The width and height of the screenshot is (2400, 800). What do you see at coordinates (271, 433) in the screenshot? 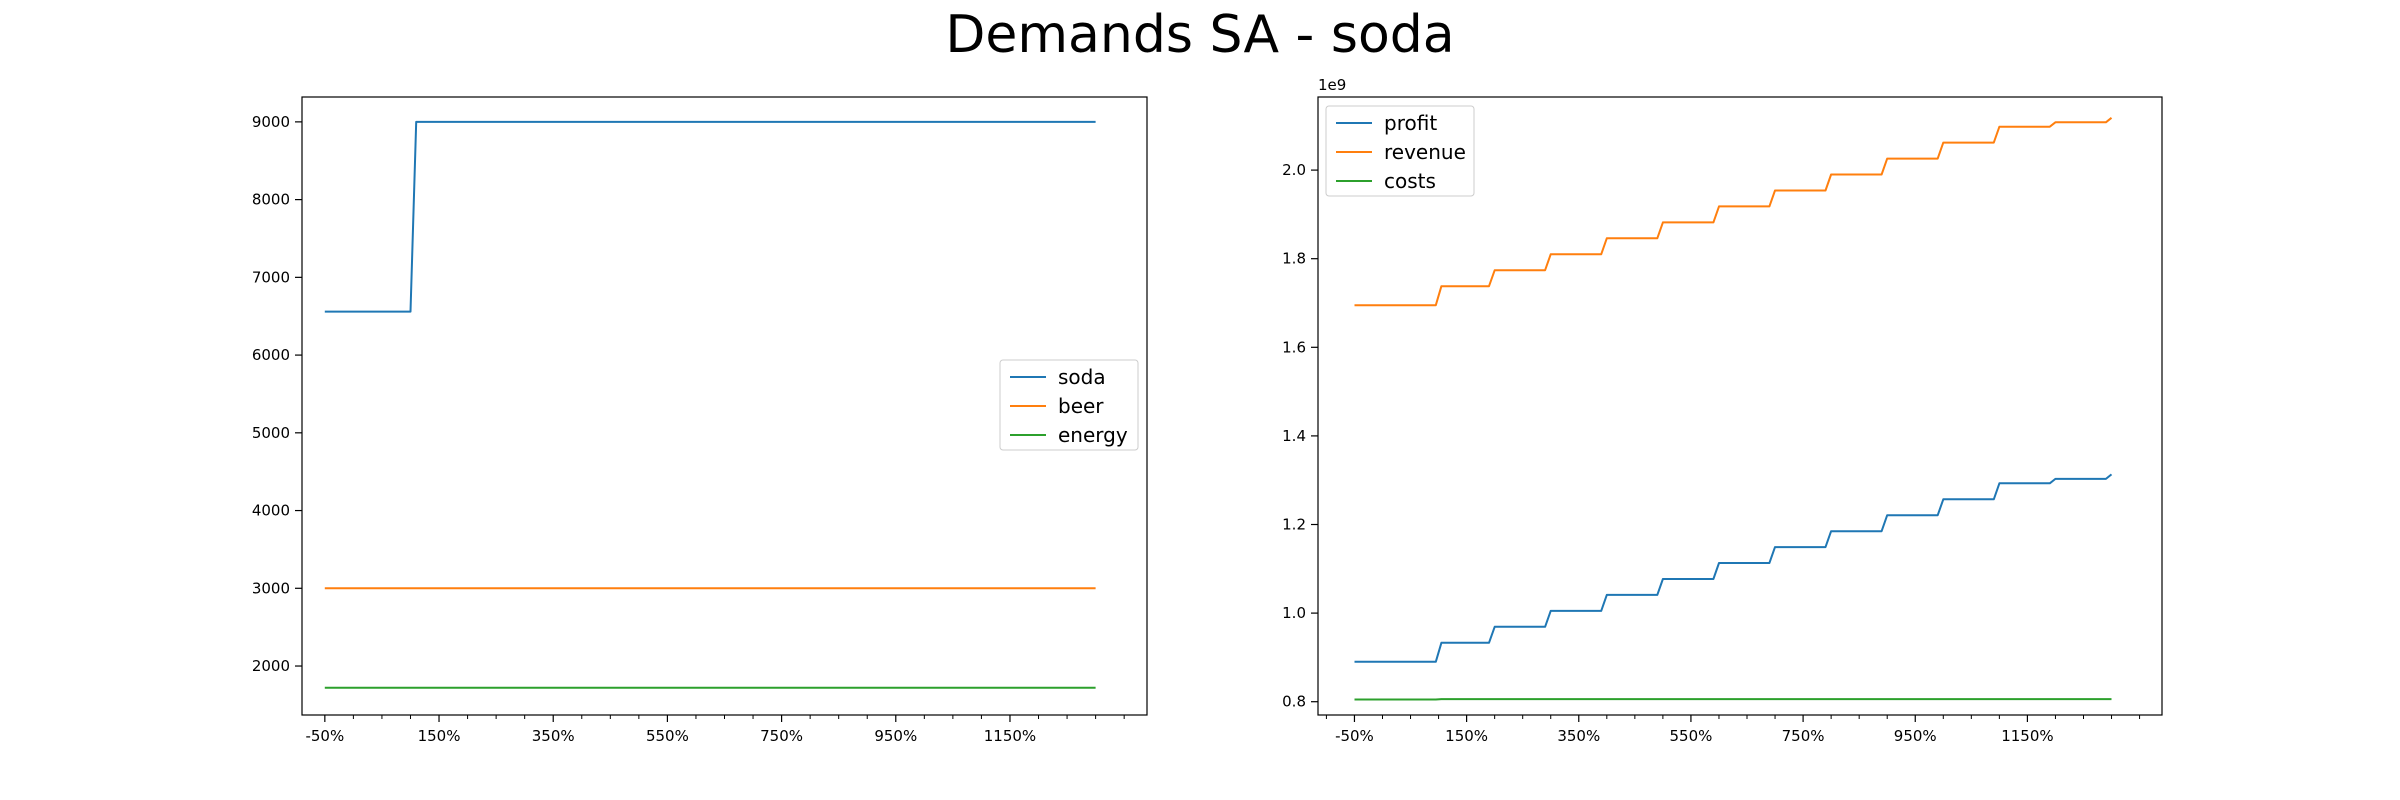
I see `y-tick-label: 5000` at bounding box center [271, 433].